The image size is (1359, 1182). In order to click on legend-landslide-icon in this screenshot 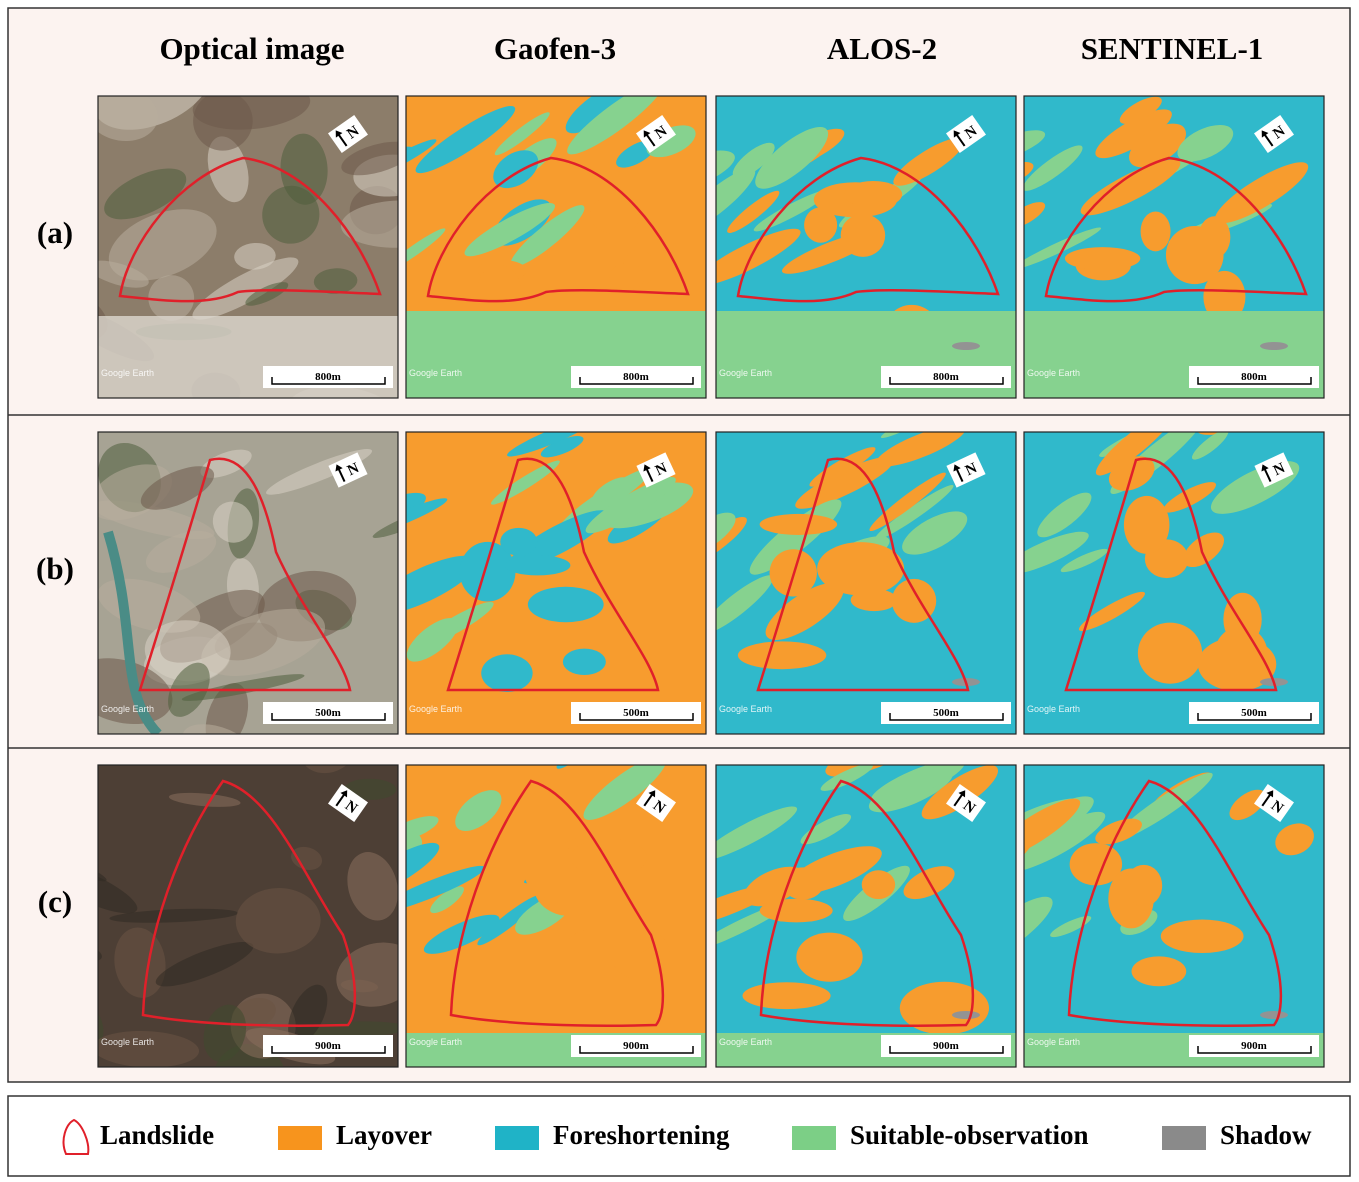, I will do `click(76, 1136)`.